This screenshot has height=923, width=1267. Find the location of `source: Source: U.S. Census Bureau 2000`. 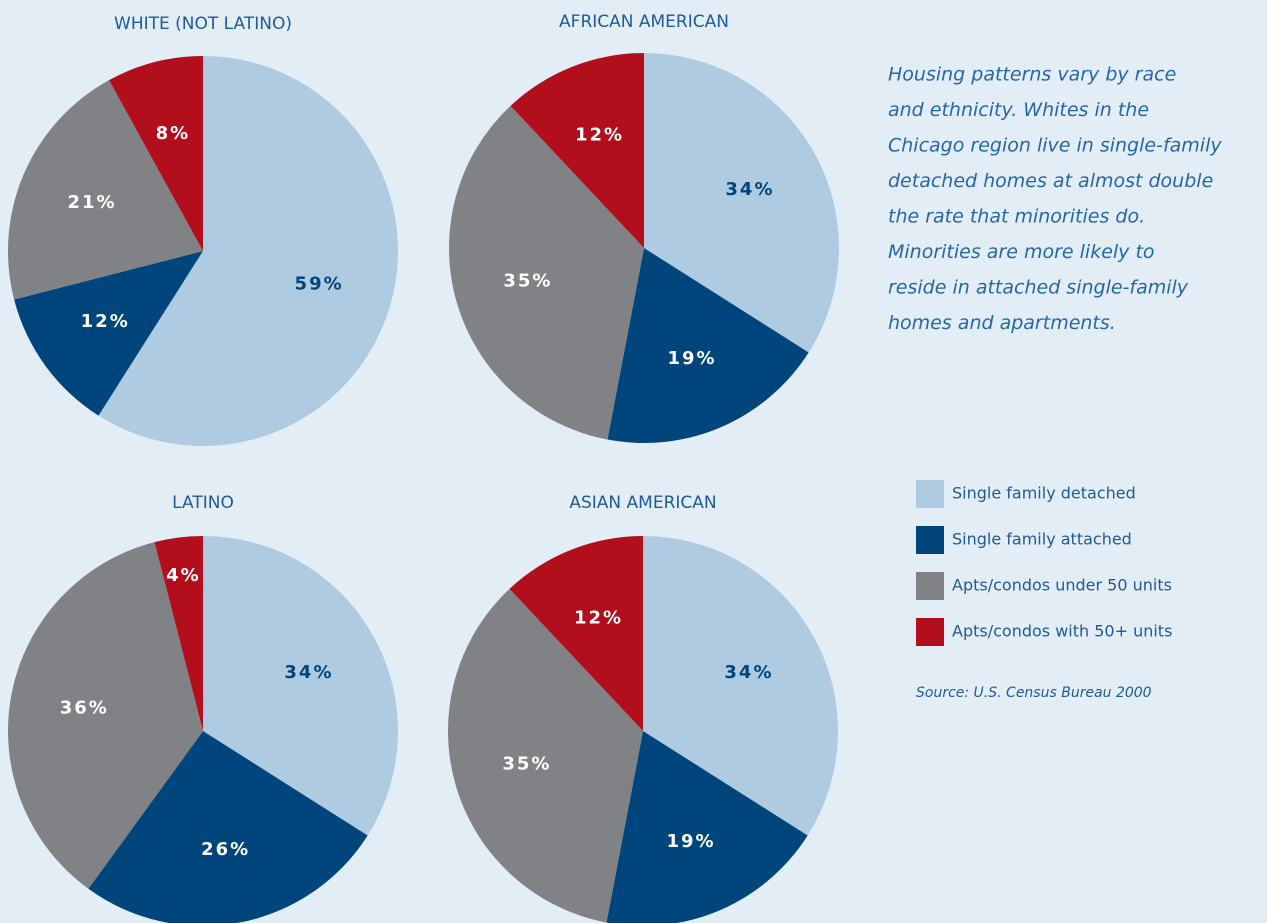

source: Source: U.S. Census Bureau 2000 is located at coordinates (1034, 693).